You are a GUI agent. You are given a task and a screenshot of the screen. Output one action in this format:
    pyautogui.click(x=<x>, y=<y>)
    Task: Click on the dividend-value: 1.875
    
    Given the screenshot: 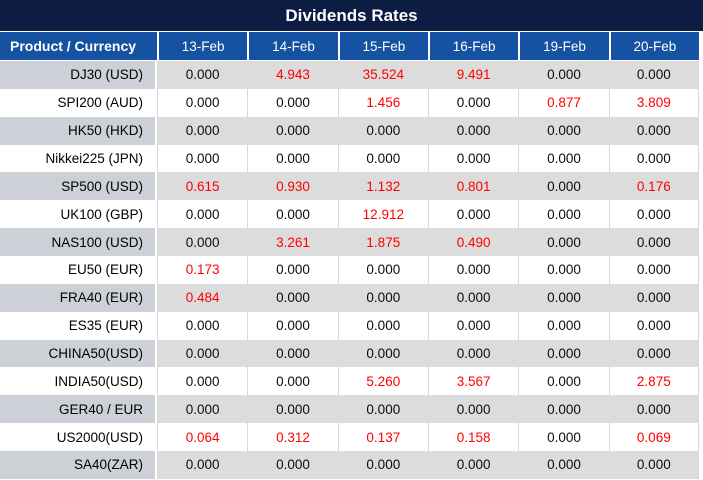 What is the action you would take?
    pyautogui.click(x=382, y=242)
    